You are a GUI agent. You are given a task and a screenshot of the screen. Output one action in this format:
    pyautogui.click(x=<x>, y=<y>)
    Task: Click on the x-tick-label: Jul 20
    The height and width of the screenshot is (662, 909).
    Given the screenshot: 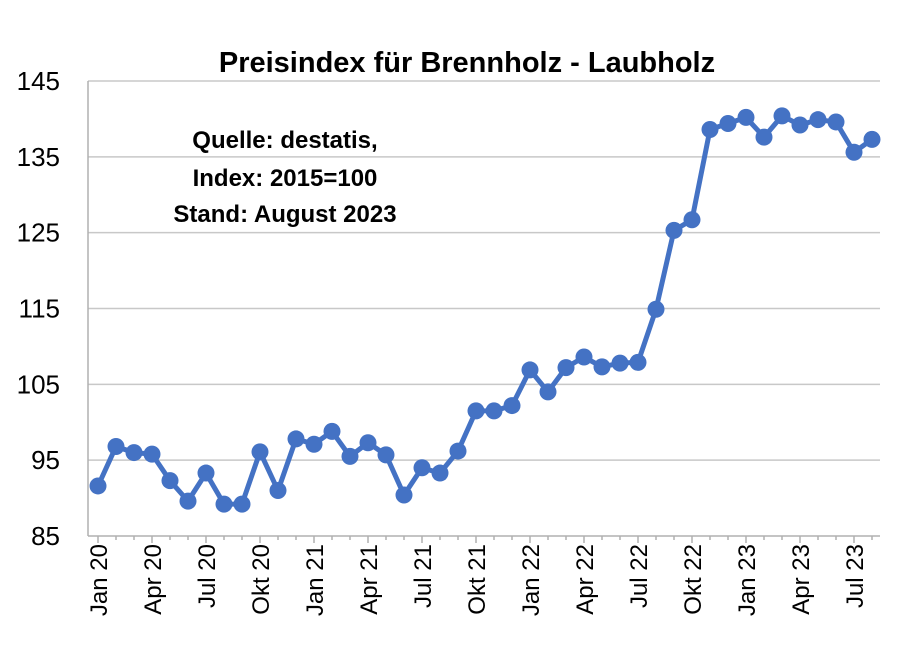 What is the action you would take?
    pyautogui.click(x=207, y=576)
    